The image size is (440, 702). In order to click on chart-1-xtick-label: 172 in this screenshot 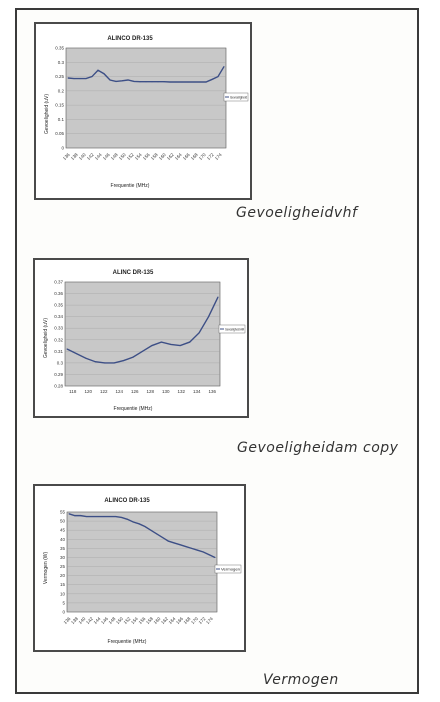, I will do `click(210, 156)`.